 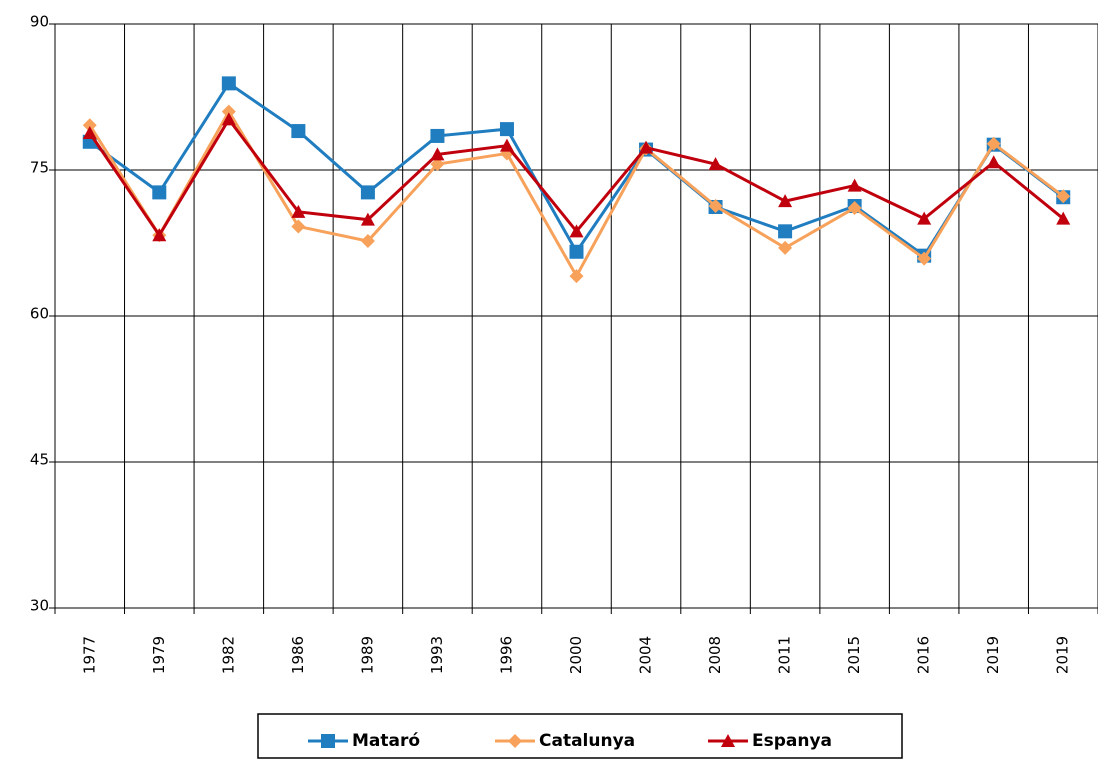 I want to click on x-tick-label: 2015, so click(x=854, y=655).